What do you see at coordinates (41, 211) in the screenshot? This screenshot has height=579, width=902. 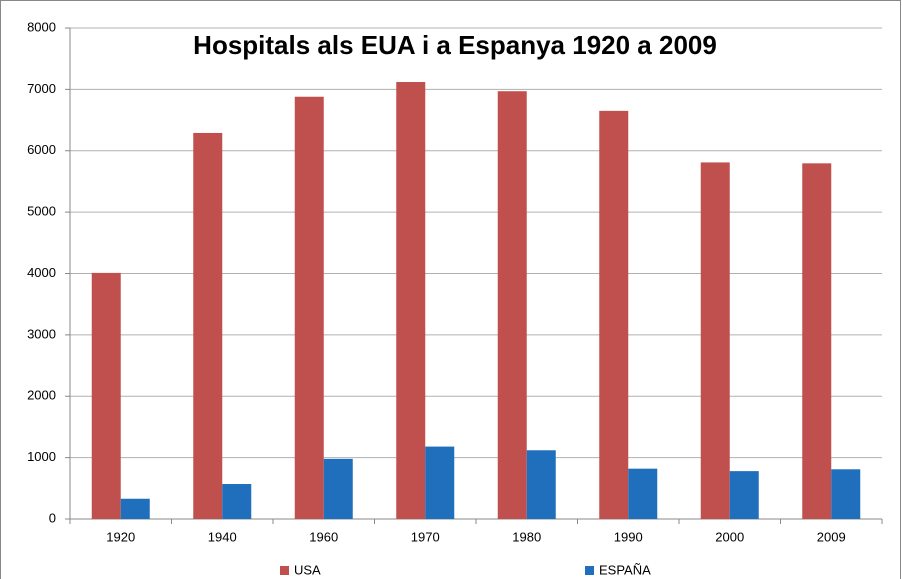 I see `y-tick-label: 5000` at bounding box center [41, 211].